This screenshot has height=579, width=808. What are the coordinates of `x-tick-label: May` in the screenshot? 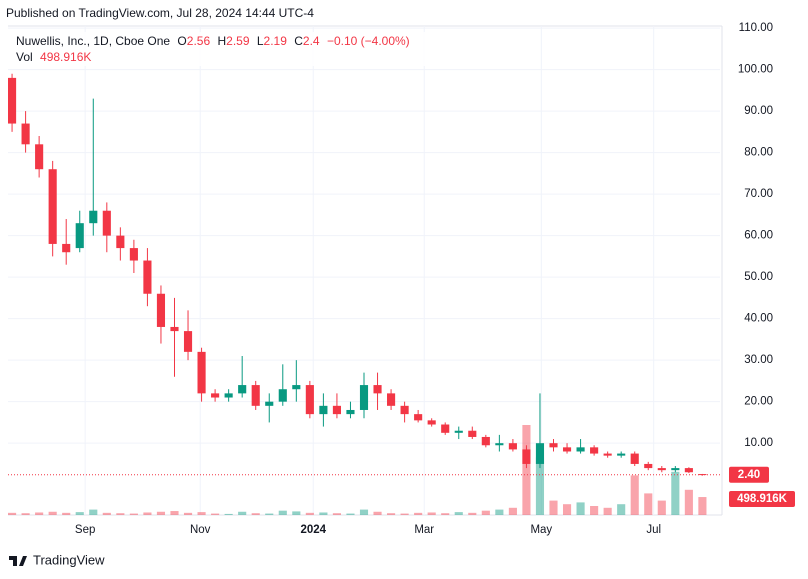 It's located at (541, 530).